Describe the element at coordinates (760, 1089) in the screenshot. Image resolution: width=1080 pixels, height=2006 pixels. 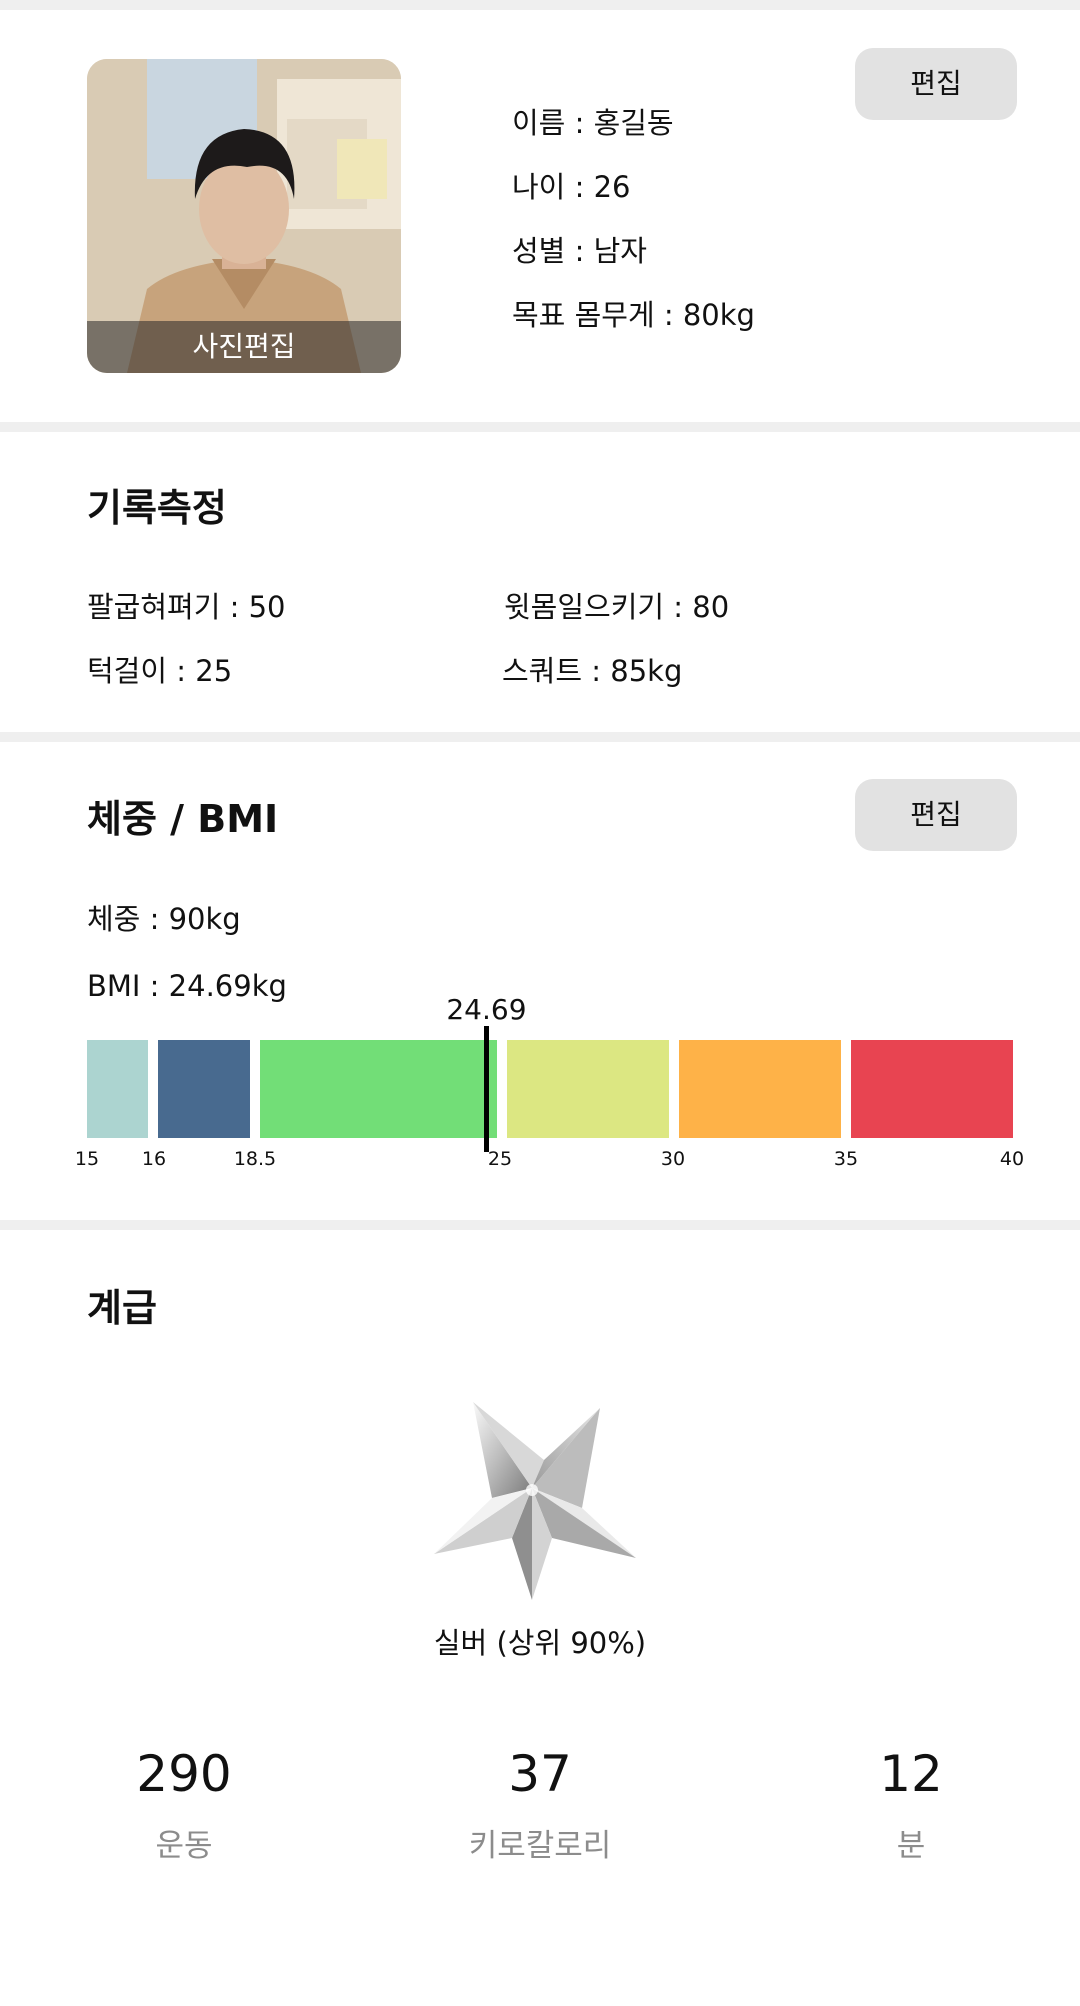
I see `bmi-segment-obese` at that location.